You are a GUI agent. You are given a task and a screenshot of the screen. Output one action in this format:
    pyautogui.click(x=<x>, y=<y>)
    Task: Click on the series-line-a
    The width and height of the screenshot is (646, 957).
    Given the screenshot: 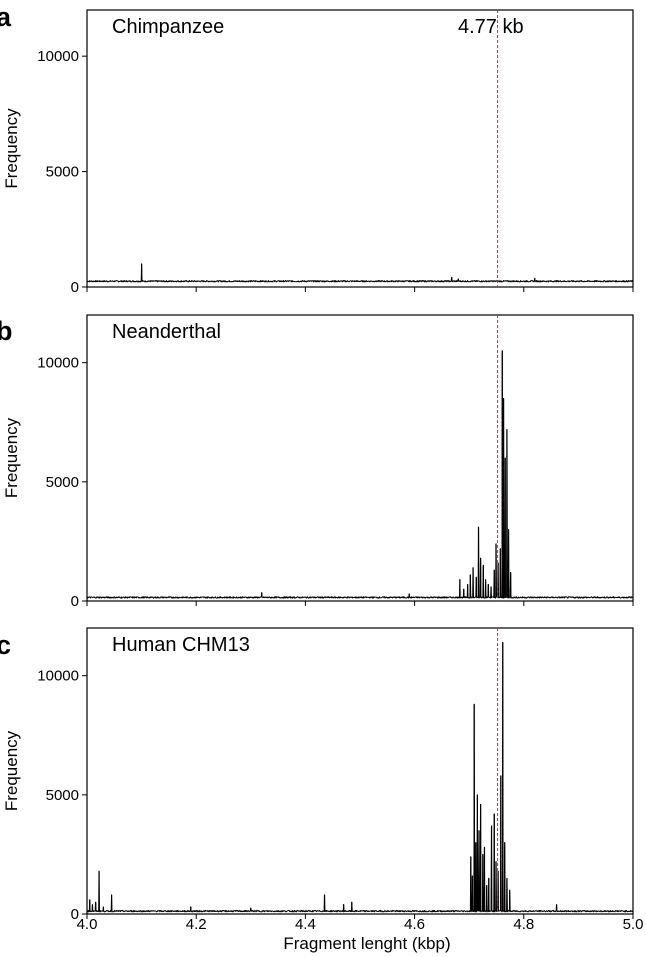 What is the action you would take?
    pyautogui.click(x=360, y=273)
    